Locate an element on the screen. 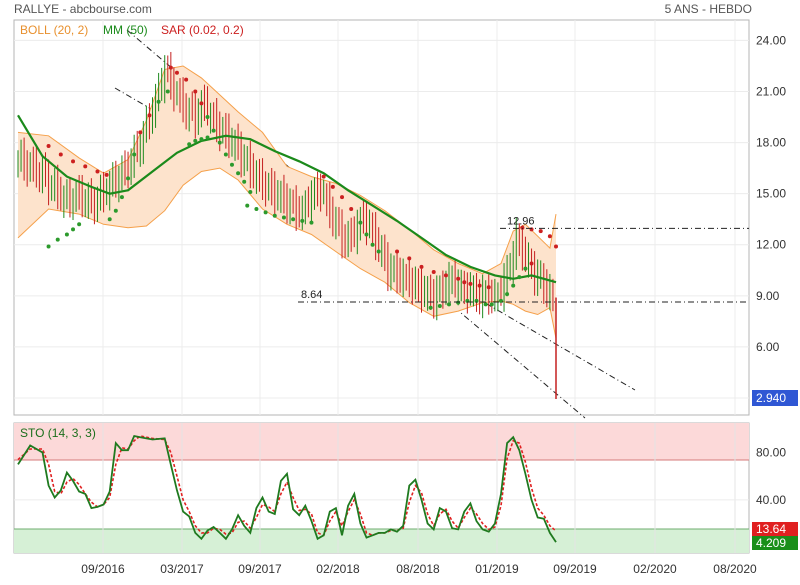  x-tick: 09/2019 is located at coordinates (575, 569).